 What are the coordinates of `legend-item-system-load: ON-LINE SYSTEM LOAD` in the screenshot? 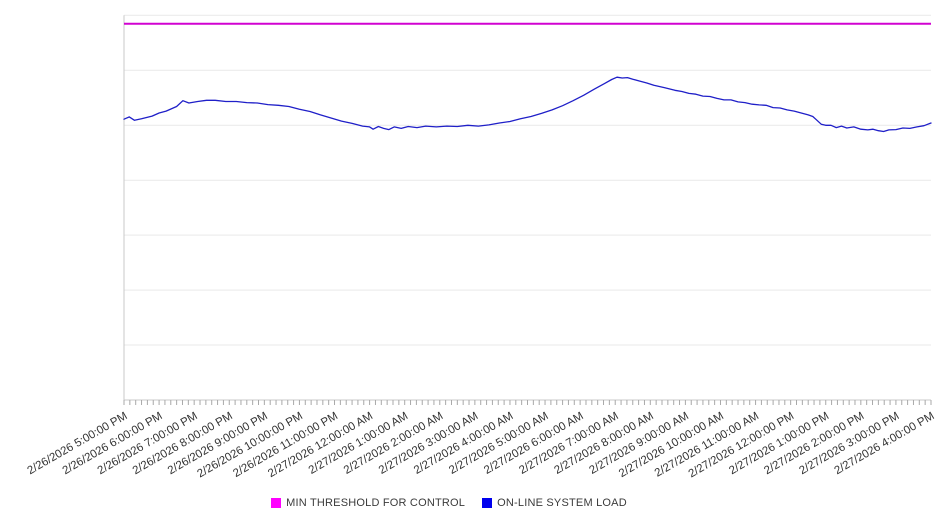 It's located at (554, 503).